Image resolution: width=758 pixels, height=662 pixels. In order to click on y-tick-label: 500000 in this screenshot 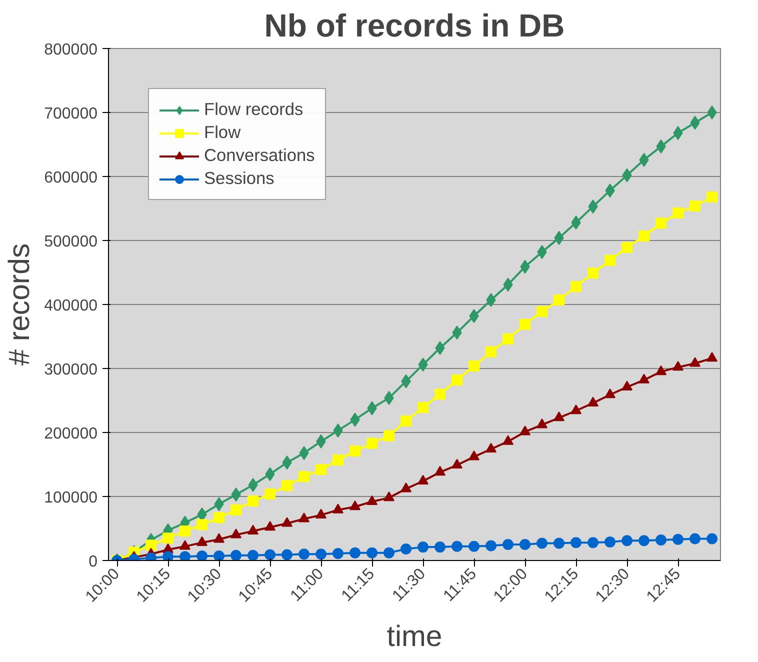, I will do `click(71, 242)`.